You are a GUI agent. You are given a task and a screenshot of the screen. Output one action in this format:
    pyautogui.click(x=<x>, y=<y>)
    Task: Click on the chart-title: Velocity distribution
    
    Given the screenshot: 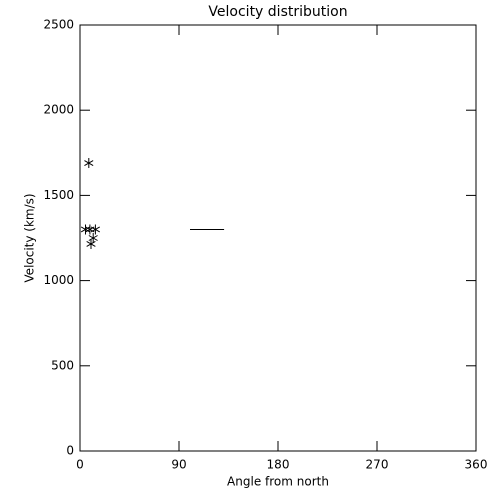 What is the action you would take?
    pyautogui.click(x=277, y=12)
    